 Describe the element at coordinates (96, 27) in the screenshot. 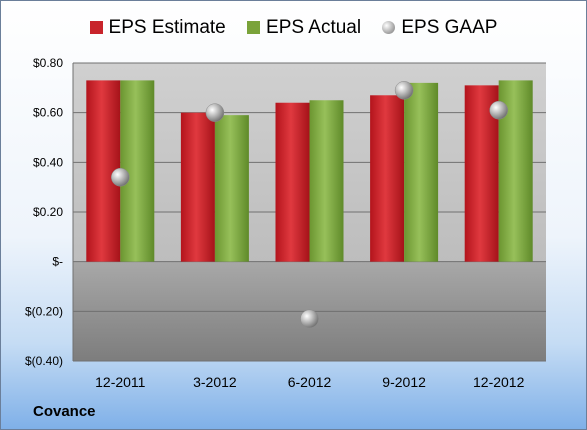

I see `legend-swatch-estimate` at that location.